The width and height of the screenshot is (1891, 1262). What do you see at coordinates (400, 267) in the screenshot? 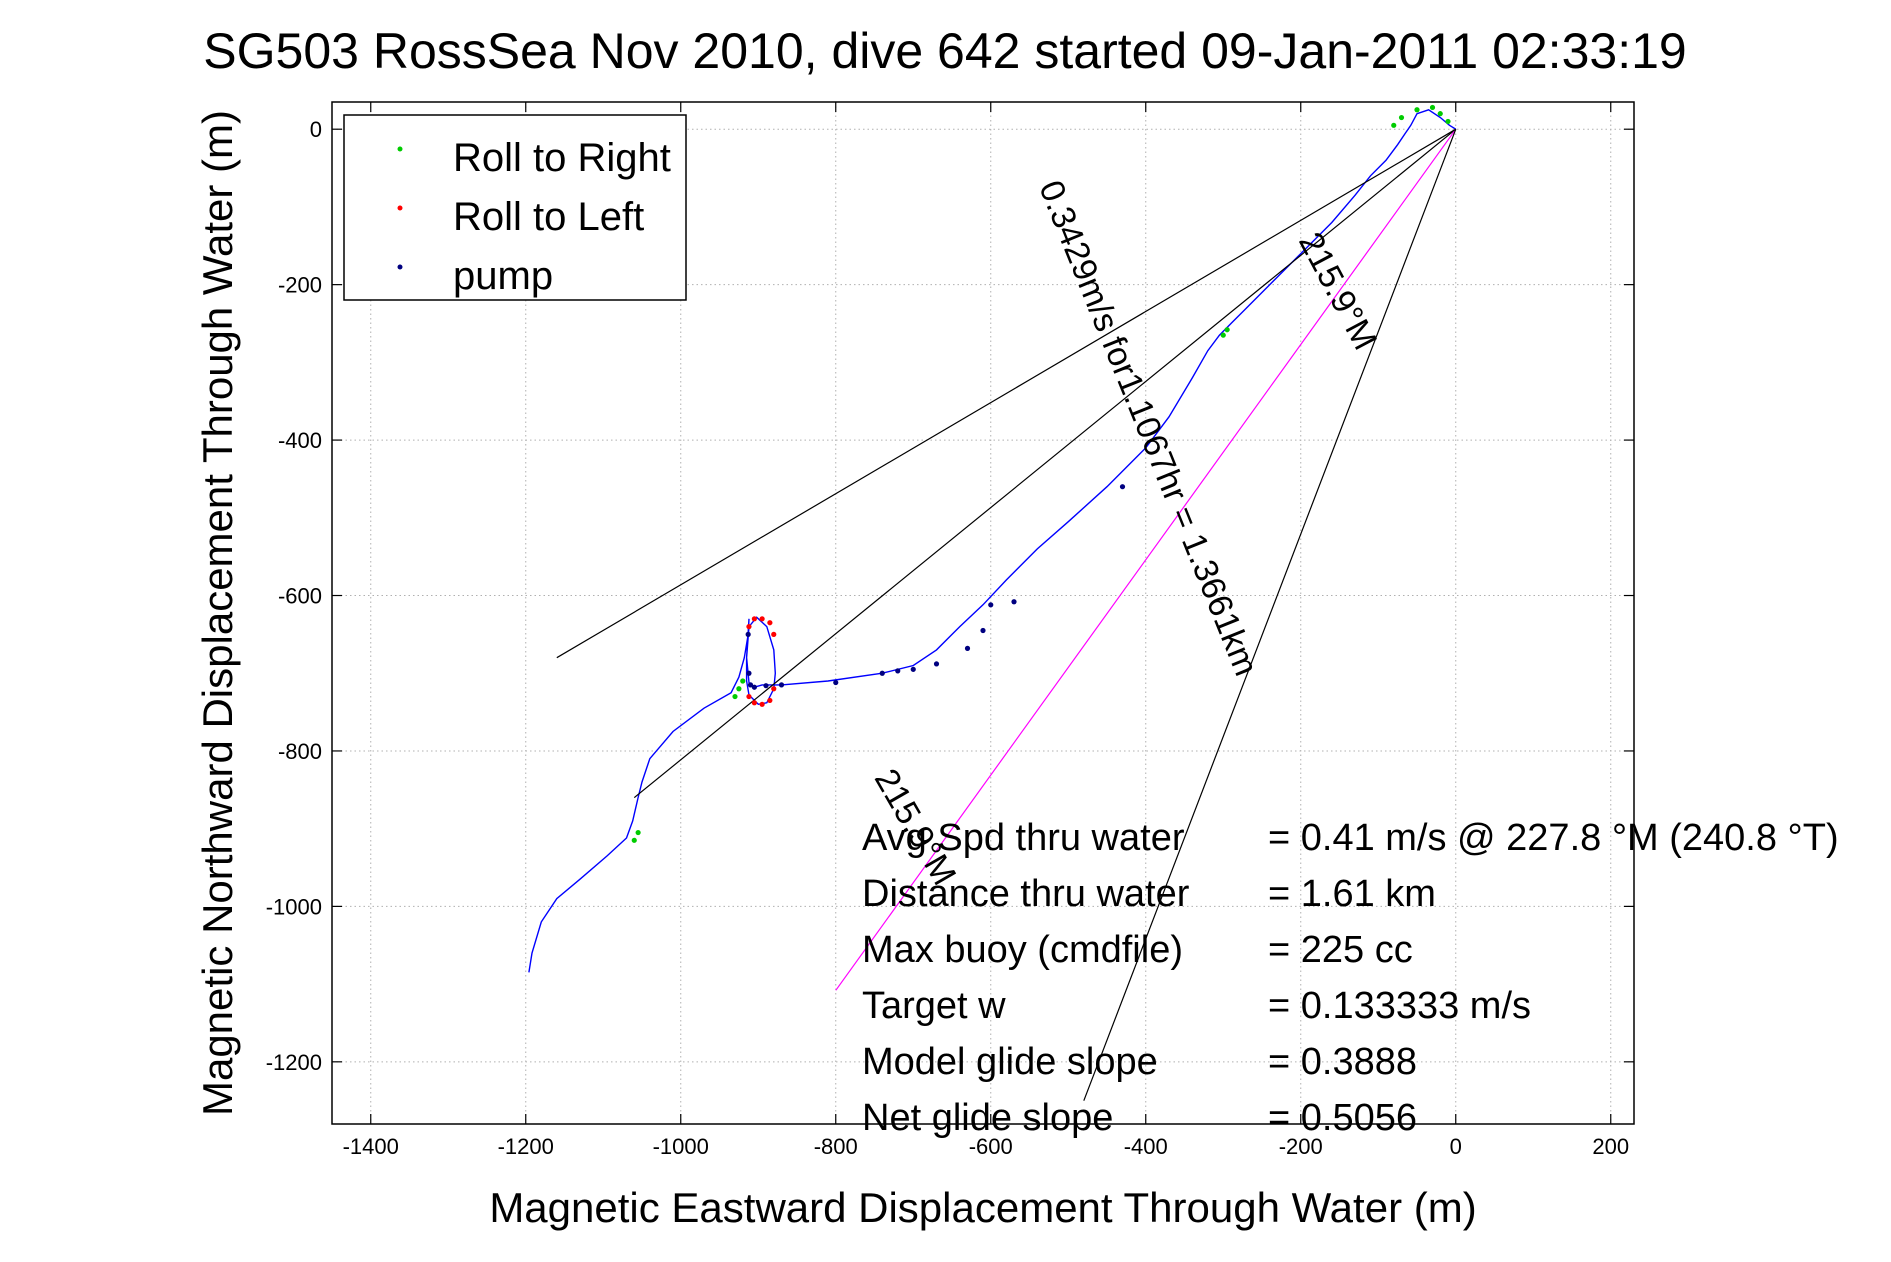
I see `legend-marker-pump` at bounding box center [400, 267].